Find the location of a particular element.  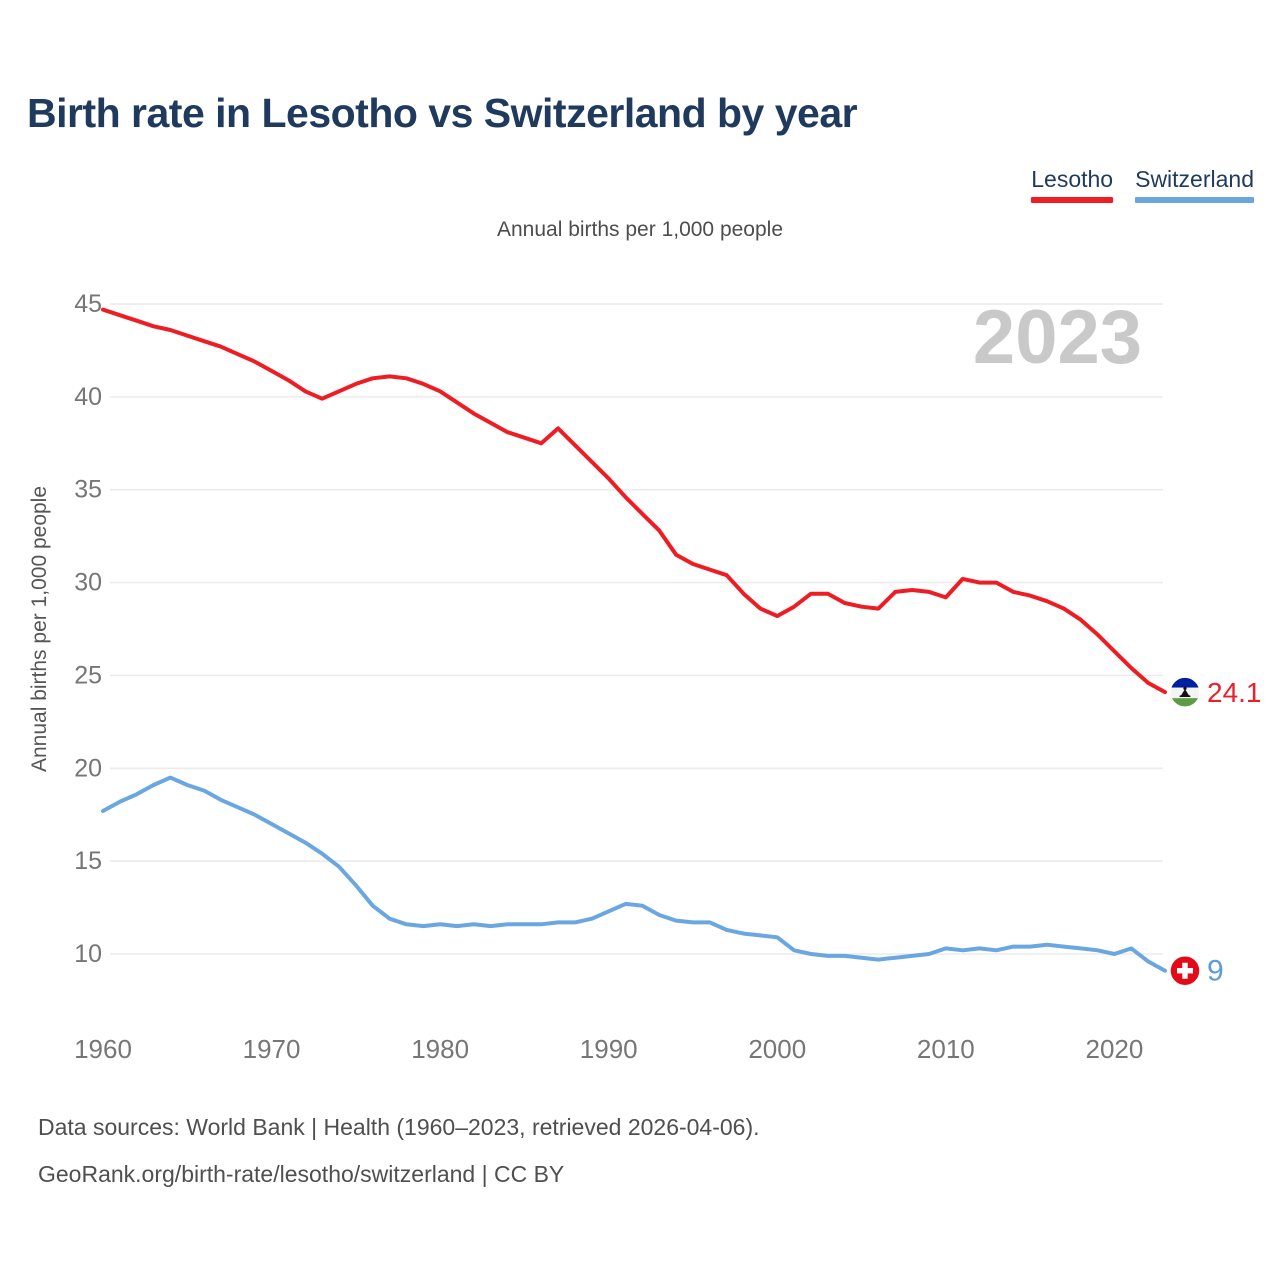

y-axis-title: Annual births per 1,000 people is located at coordinates (39, 629).